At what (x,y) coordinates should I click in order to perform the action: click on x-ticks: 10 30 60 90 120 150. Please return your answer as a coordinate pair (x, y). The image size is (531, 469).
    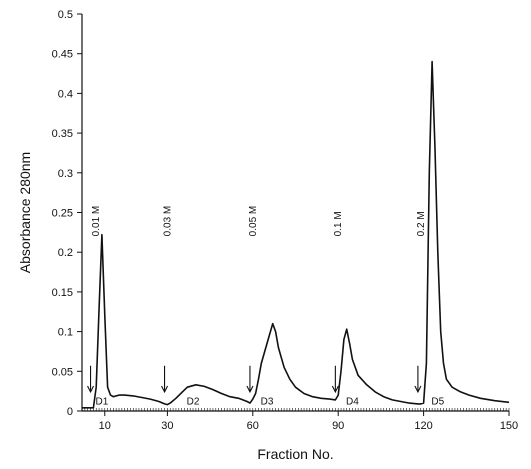
    Looking at the image, I should click on (308, 421).